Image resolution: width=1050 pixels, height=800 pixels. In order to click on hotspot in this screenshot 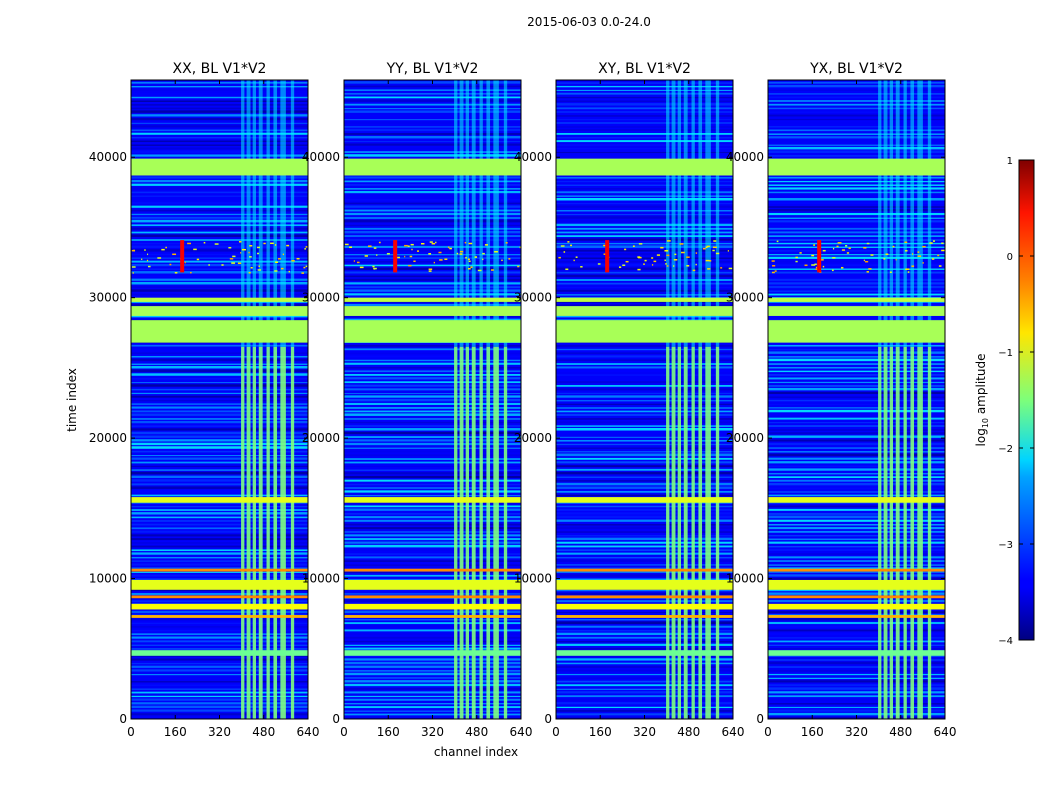, I will do `click(395, 256)`.